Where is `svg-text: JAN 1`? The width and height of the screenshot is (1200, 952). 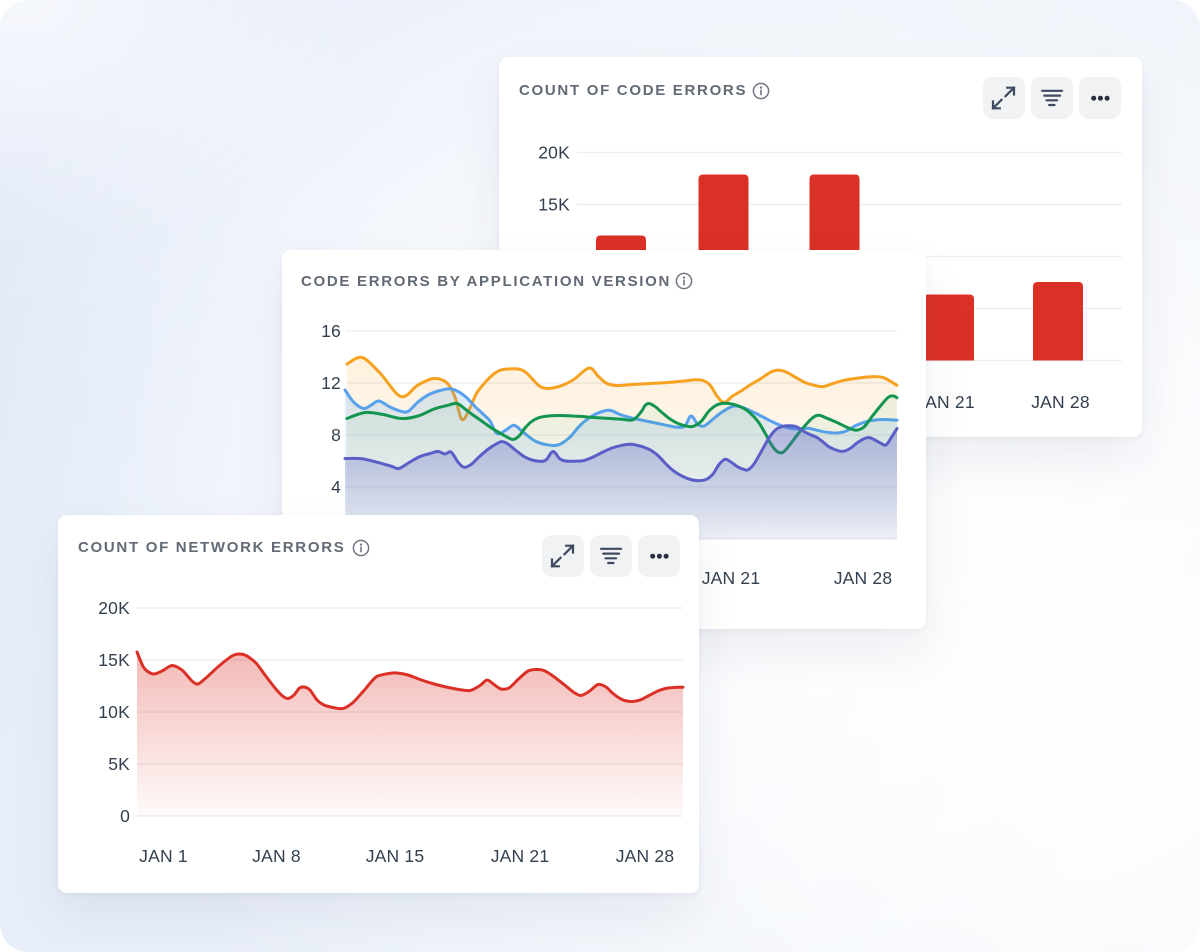
svg-text: JAN 1 is located at coordinates (163, 856).